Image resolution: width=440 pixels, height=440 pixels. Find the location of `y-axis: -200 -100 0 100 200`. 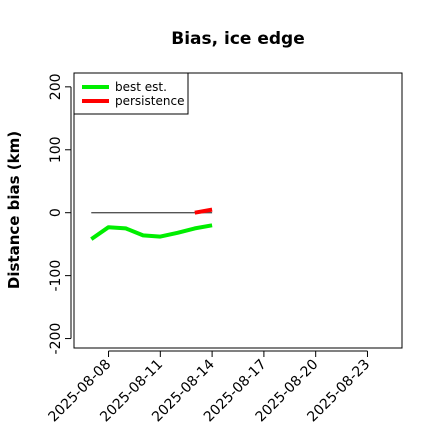

y-axis: -200 -100 0 100 200 is located at coordinates (60, 214).